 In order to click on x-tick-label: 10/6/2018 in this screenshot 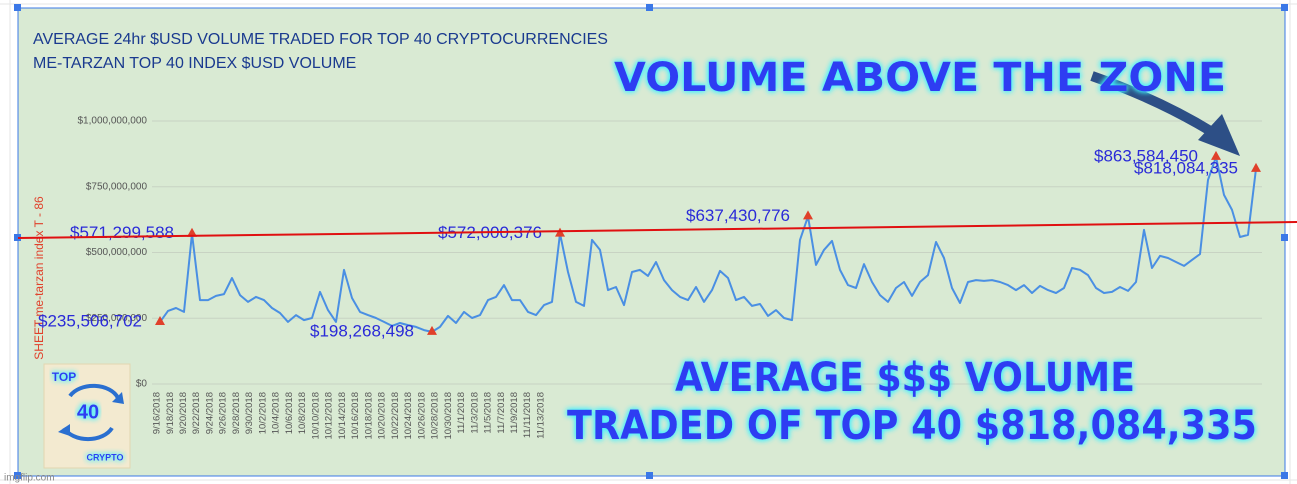, I will do `click(289, 413)`.